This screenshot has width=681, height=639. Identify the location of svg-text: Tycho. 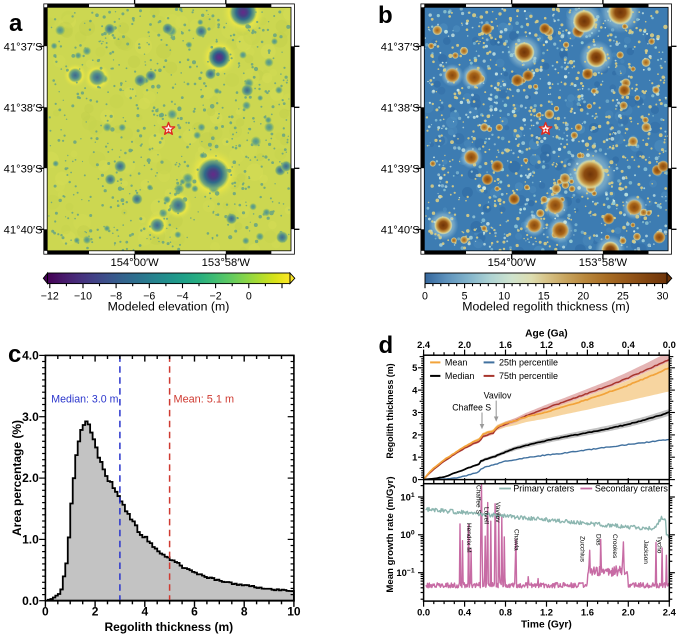
(659, 545).